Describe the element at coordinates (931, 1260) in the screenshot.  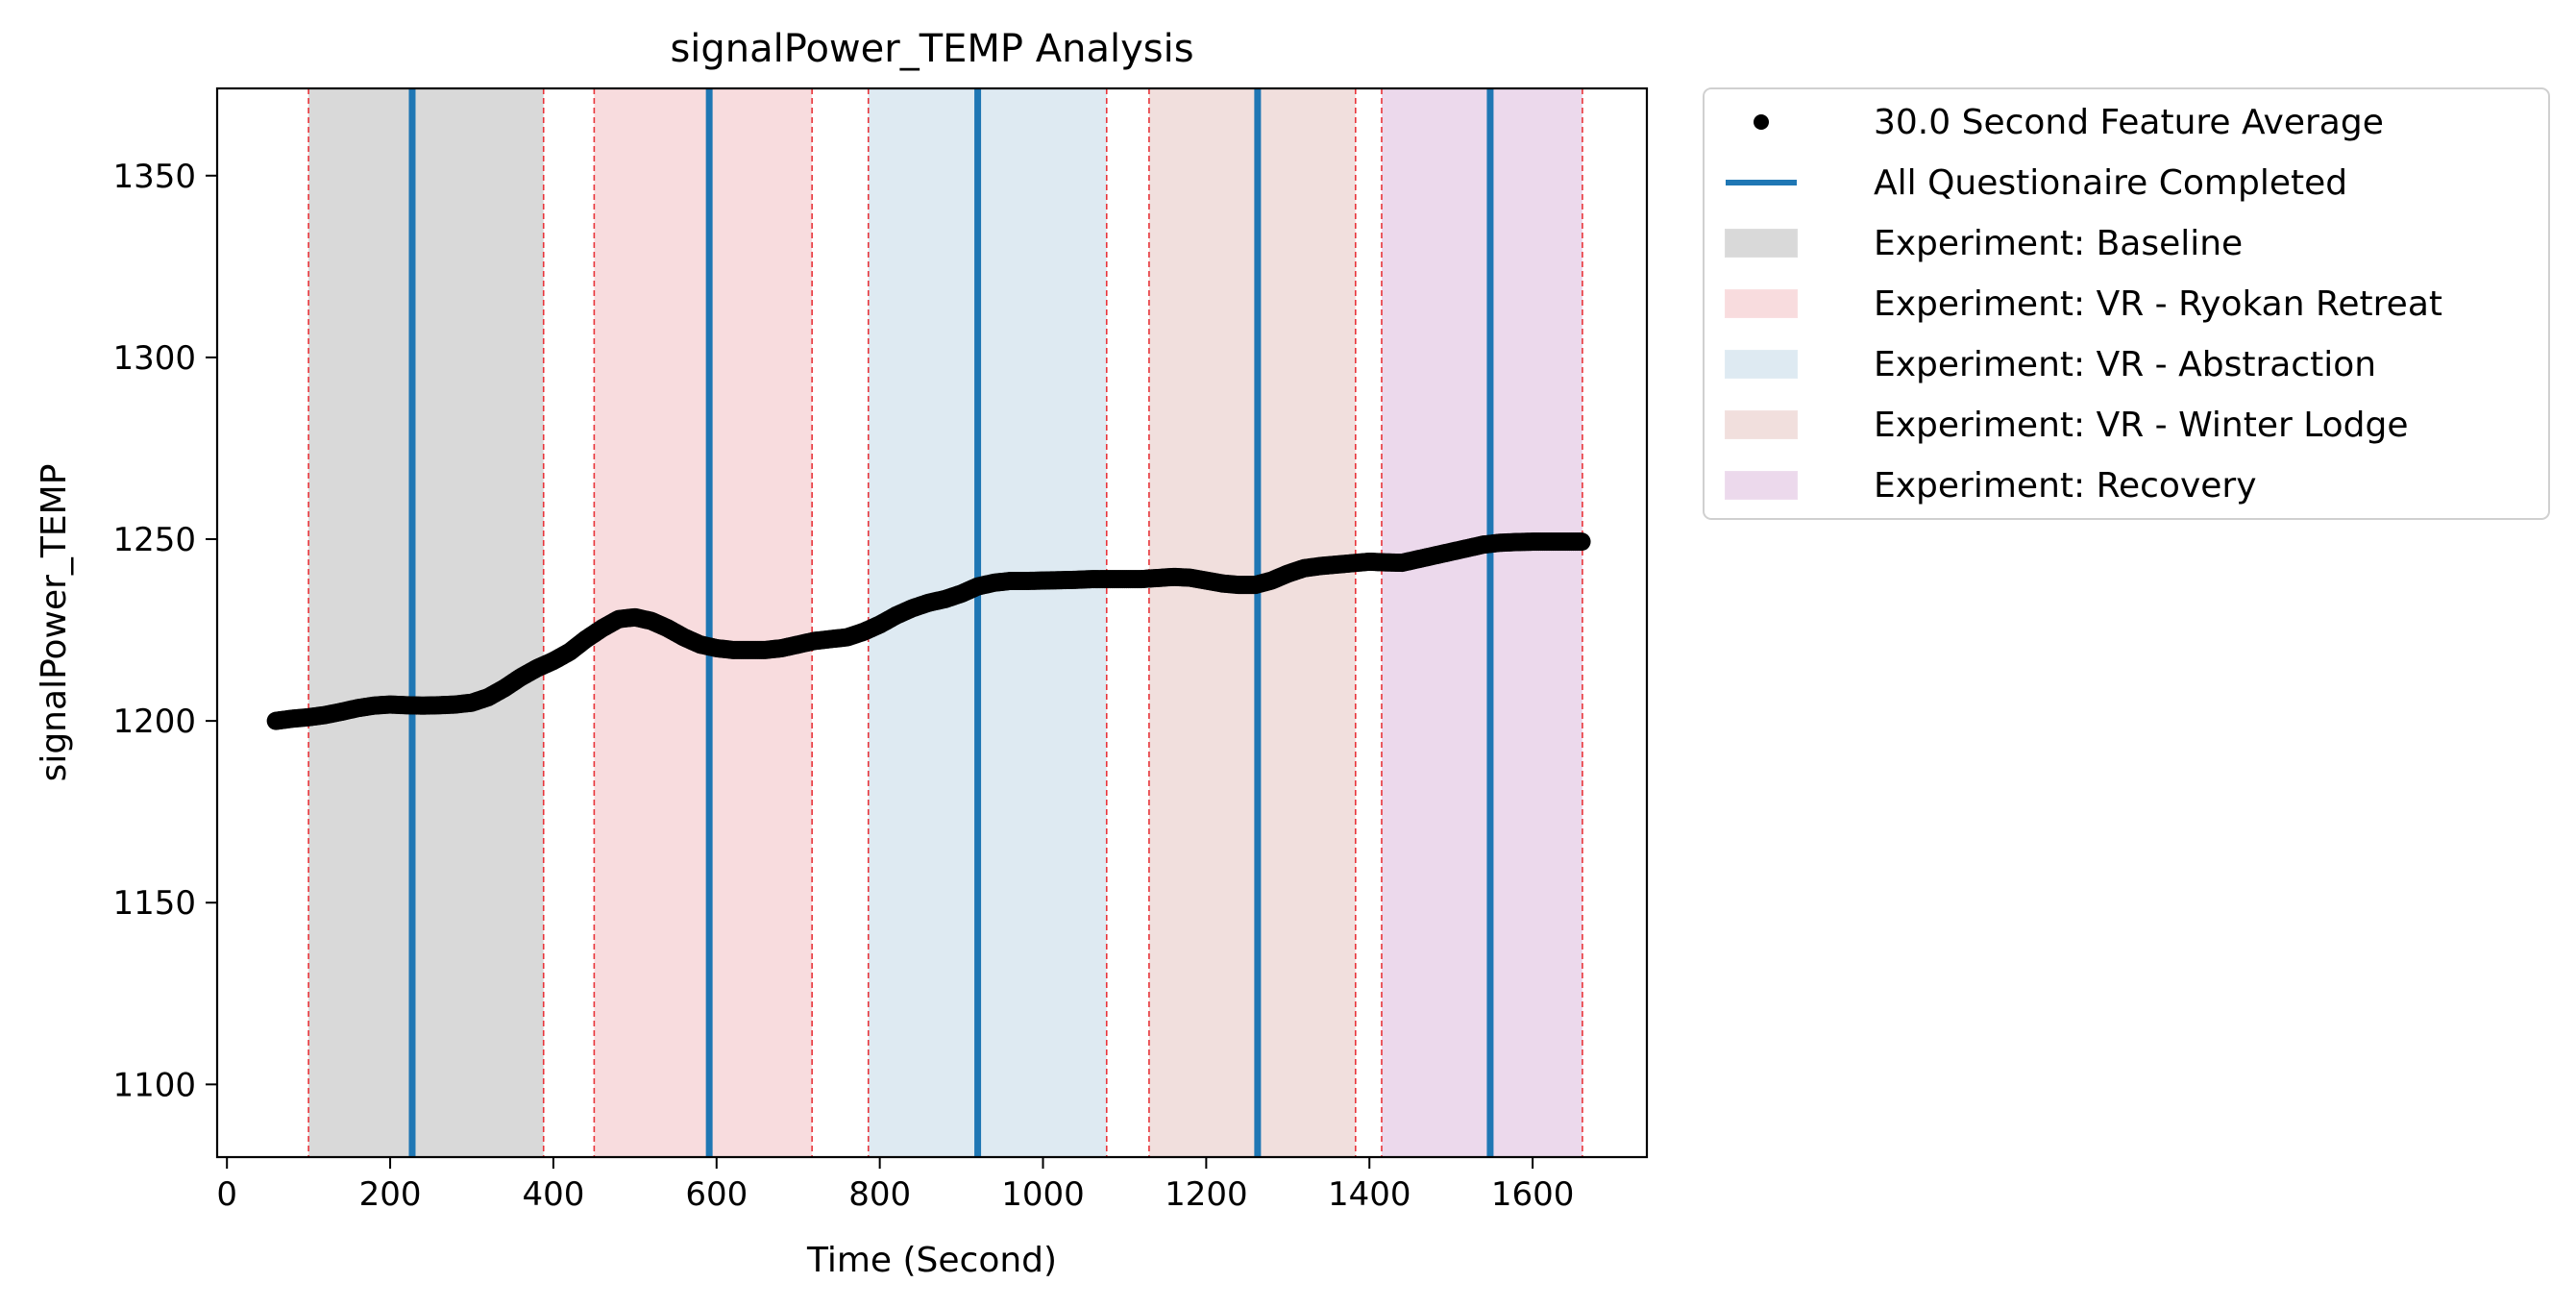
I see `x-axis-label: Time (Second)` at that location.